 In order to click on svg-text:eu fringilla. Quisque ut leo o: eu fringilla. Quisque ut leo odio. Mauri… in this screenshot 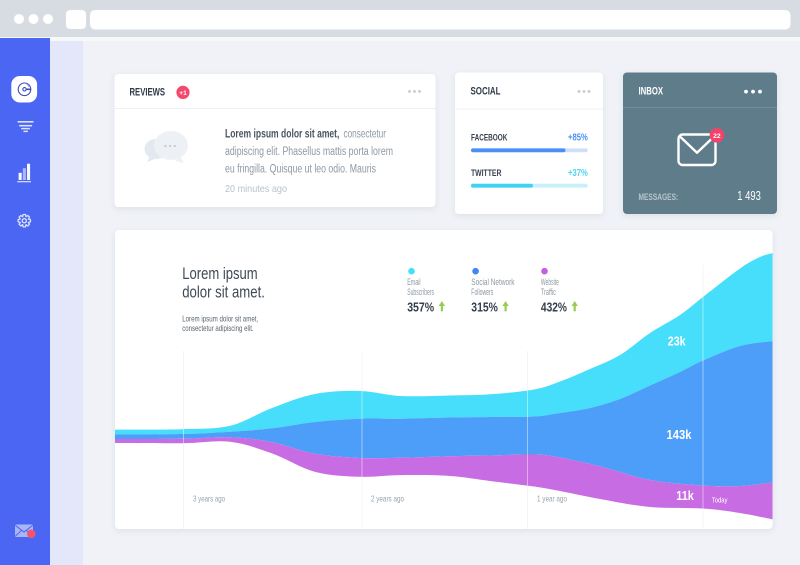, I will do `click(300, 169)`.